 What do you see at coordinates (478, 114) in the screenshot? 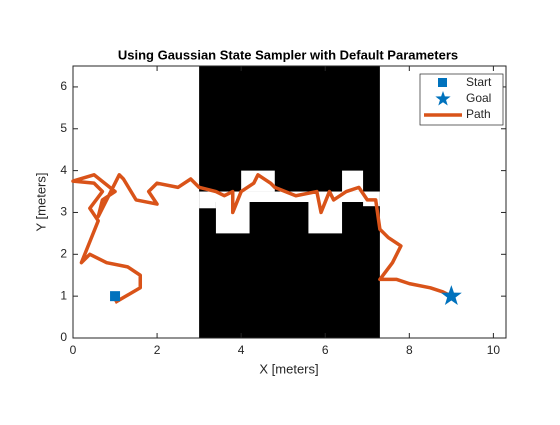
I see `legend-label: Path` at bounding box center [478, 114].